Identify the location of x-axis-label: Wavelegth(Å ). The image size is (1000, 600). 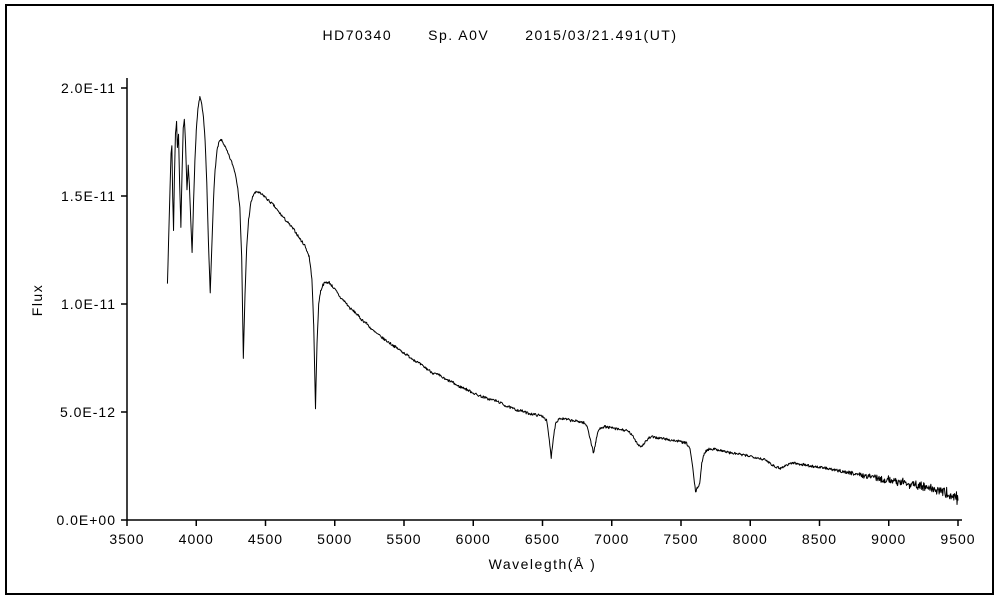
(542, 564).